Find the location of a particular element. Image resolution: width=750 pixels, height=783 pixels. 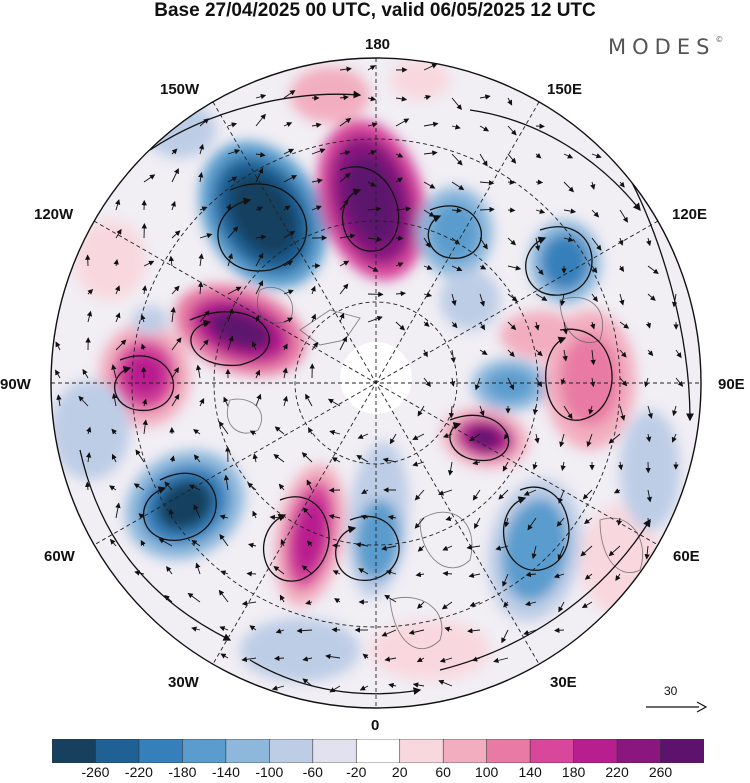

colorbar-tick-label: 140 is located at coordinates (530, 772).